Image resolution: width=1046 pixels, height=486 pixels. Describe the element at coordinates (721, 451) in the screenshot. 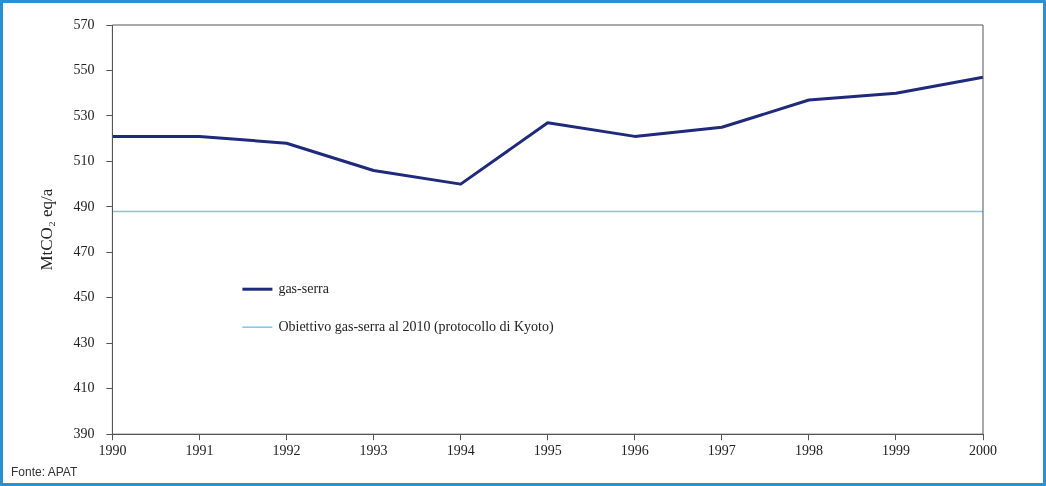

I see `x-tick-label: 1997` at that location.